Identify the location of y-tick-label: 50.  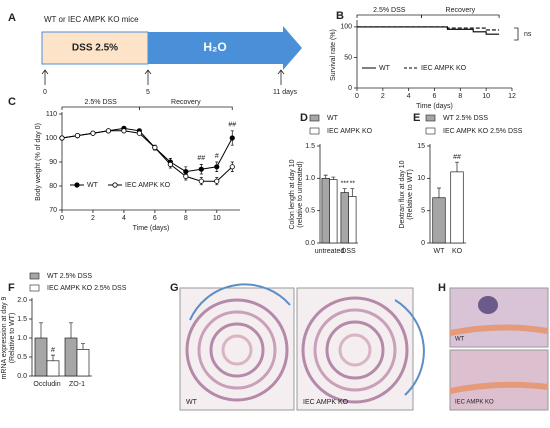
(348, 57).